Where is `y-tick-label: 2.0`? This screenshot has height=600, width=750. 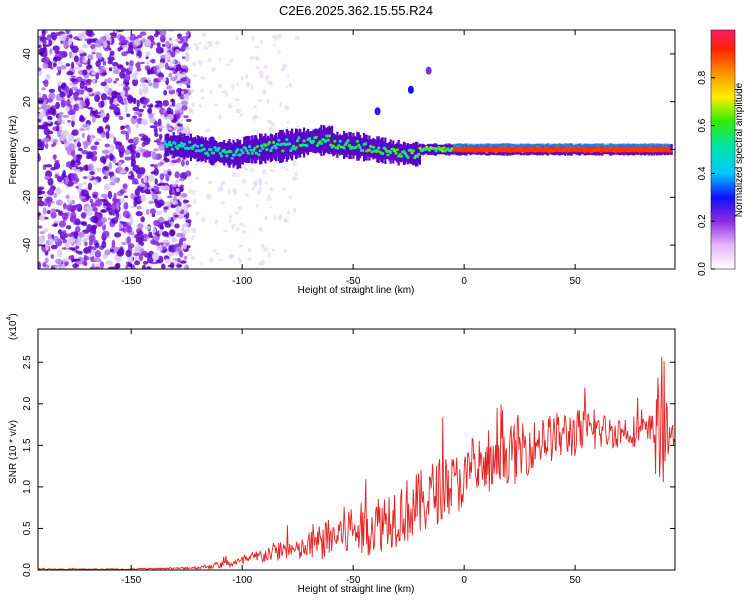 y-tick-label: 2.0 is located at coordinates (27, 403).